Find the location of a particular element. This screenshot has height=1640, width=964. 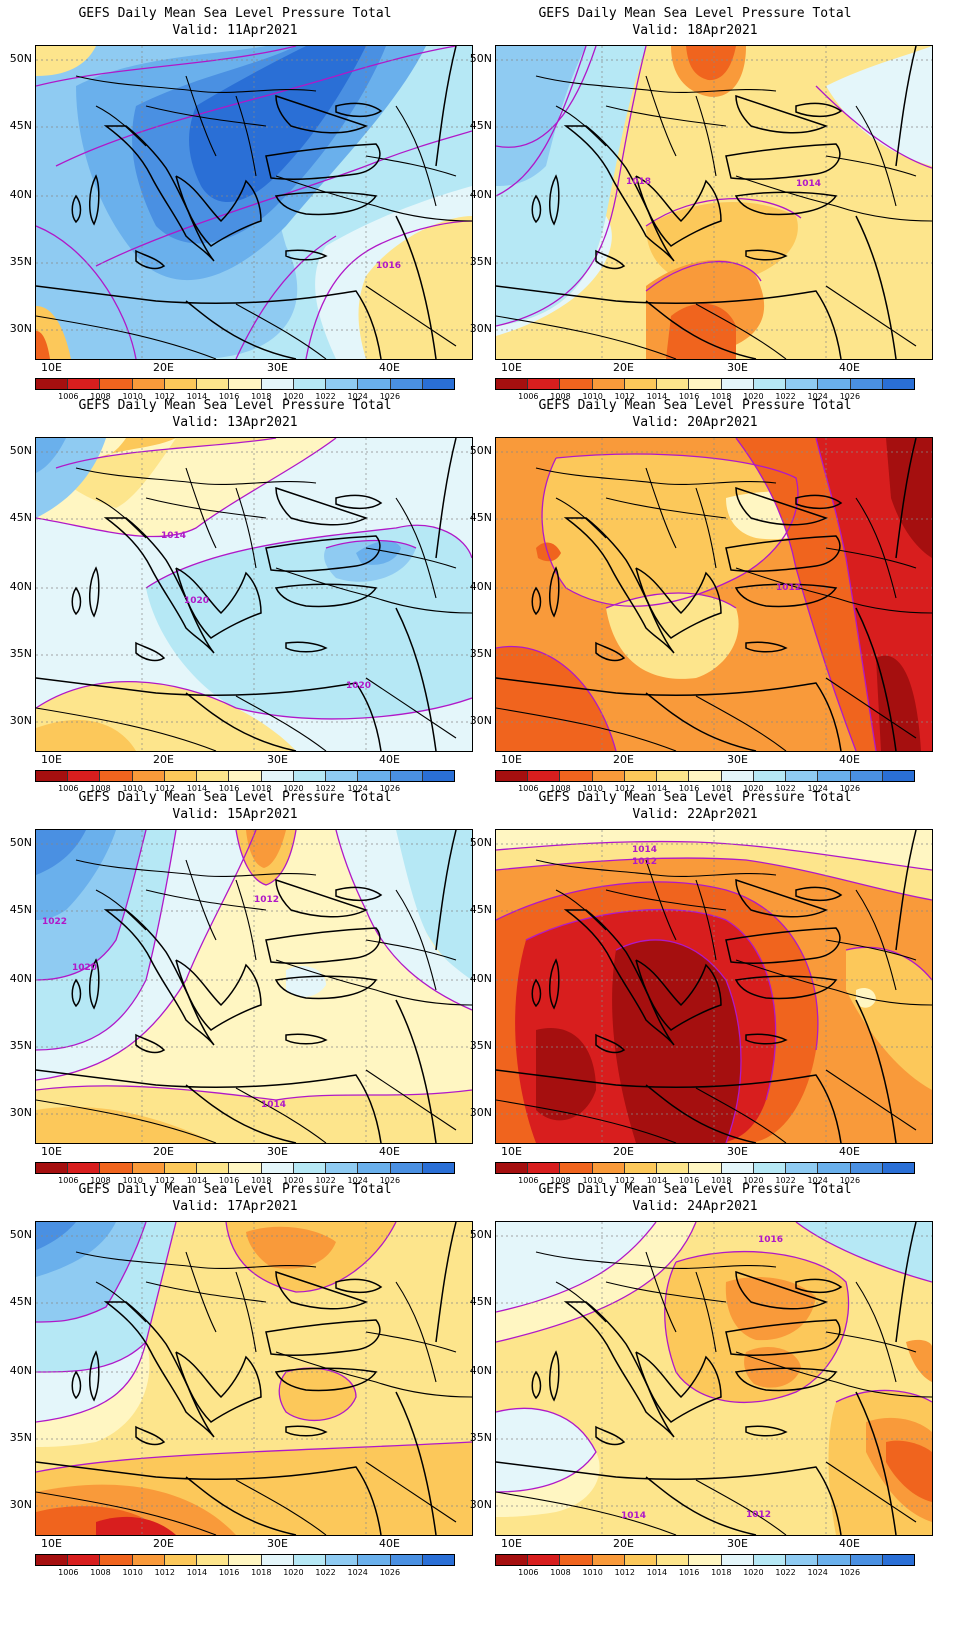

colorbar-label: 1018 is located at coordinates (261, 1572).